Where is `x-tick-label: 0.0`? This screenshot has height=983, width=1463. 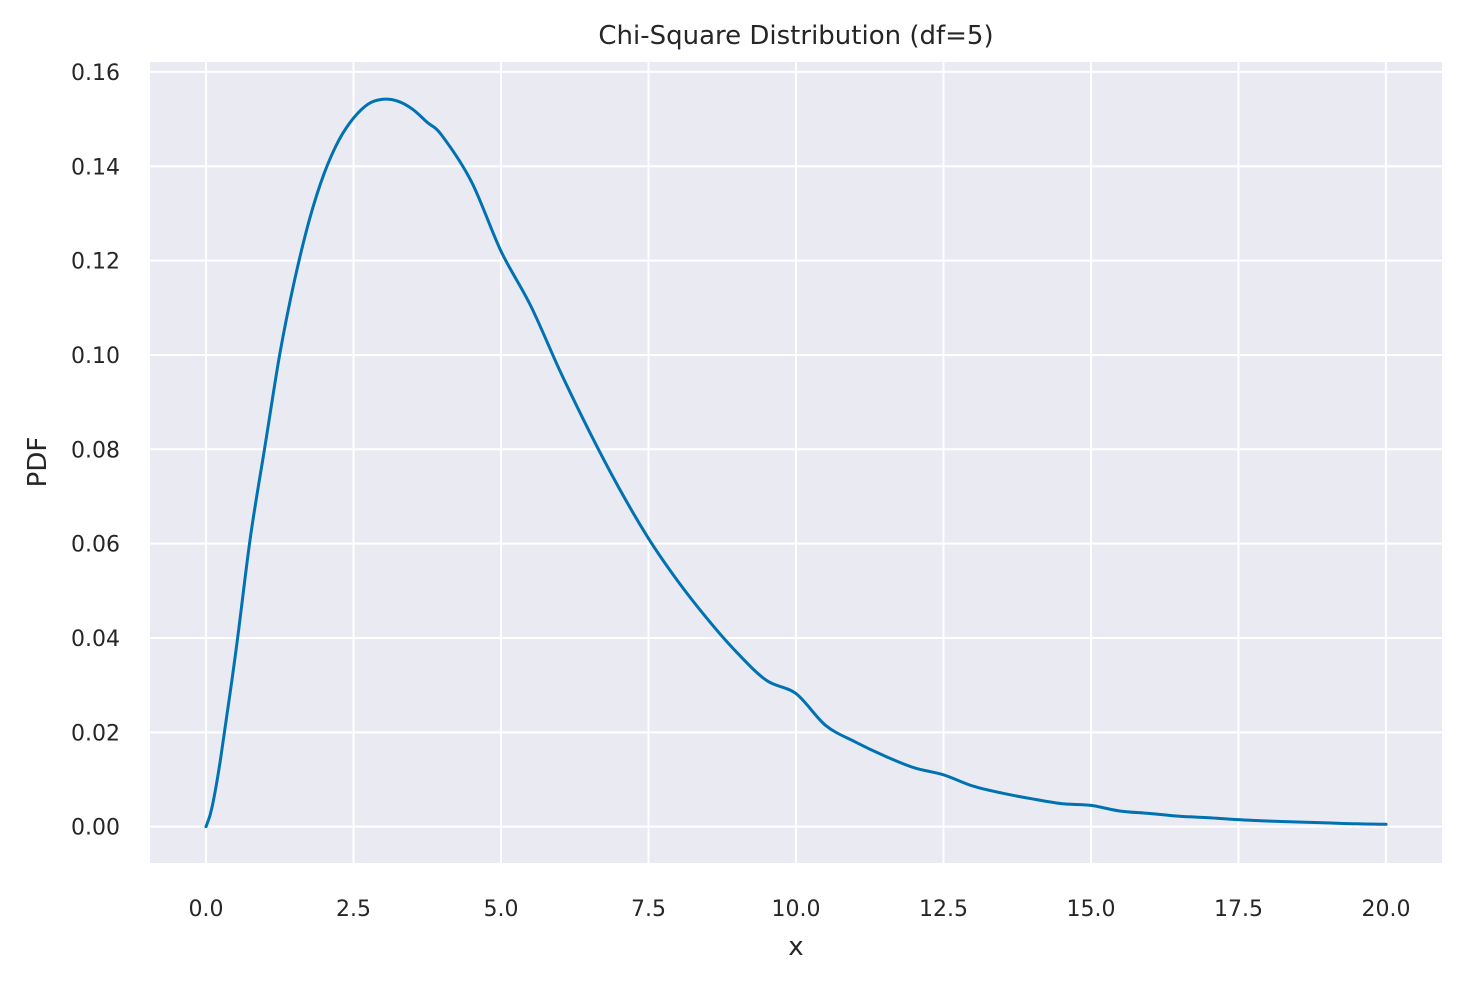 x-tick-label: 0.0 is located at coordinates (206, 909).